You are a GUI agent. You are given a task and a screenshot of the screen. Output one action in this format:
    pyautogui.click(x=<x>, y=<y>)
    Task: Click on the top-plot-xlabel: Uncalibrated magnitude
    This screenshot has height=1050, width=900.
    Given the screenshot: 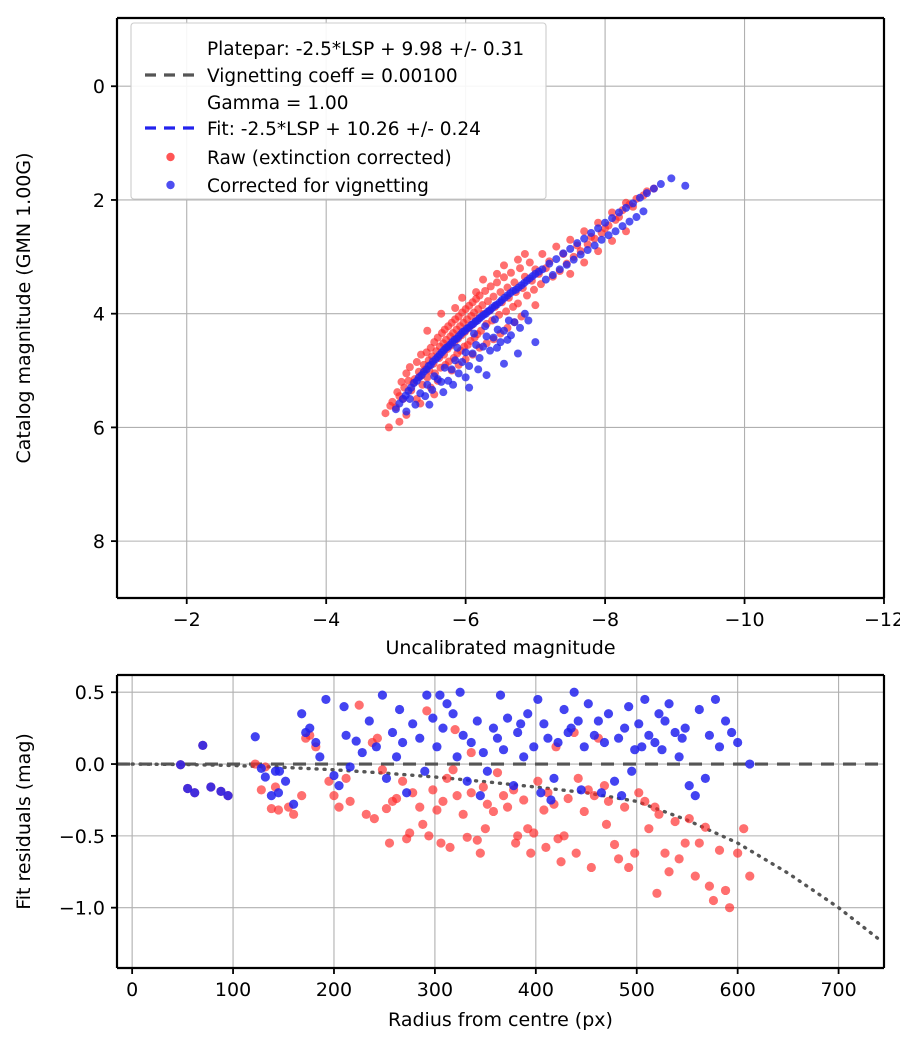 What is the action you would take?
    pyautogui.click(x=500, y=648)
    